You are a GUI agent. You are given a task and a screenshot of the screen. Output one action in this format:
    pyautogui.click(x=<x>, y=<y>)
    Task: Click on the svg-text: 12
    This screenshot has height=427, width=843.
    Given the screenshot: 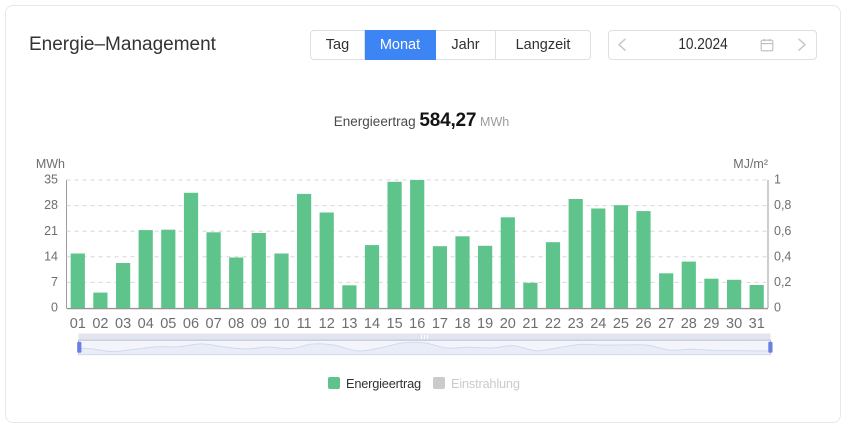 What is the action you would take?
    pyautogui.click(x=327, y=324)
    